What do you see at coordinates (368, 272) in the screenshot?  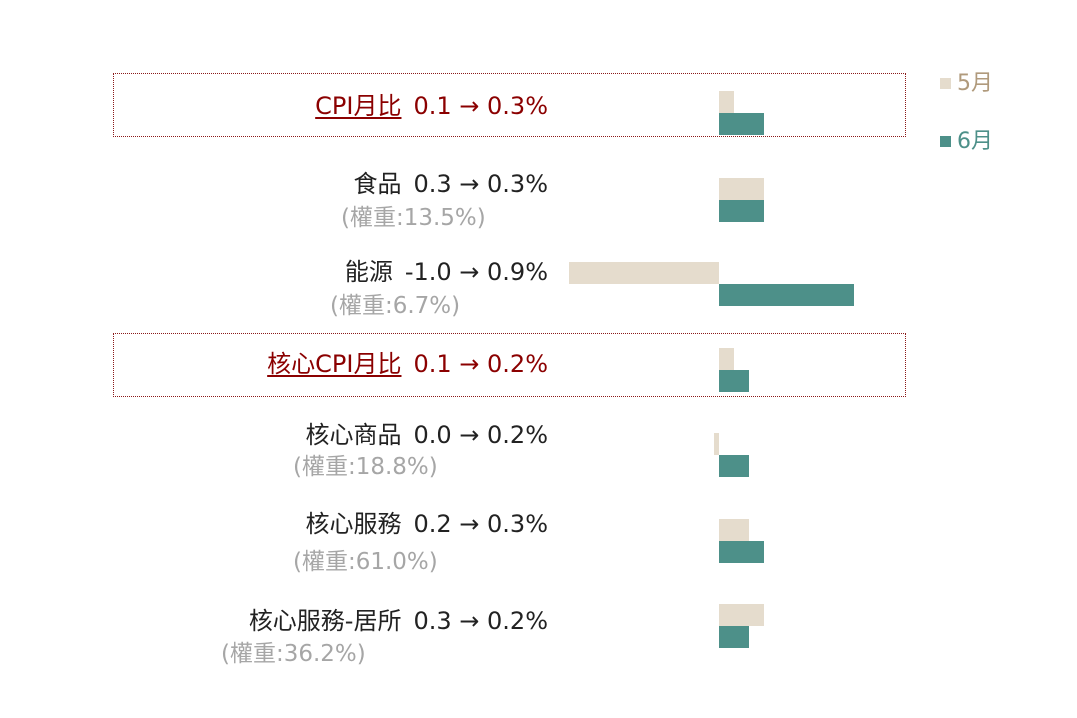 I see `category-name: 能源` at bounding box center [368, 272].